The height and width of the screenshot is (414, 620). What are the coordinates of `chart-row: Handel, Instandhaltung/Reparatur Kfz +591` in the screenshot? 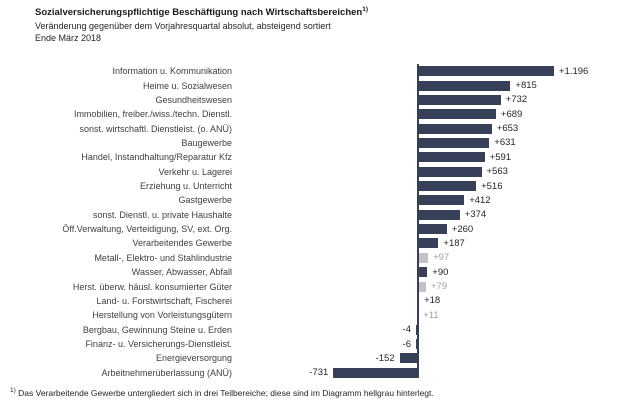 It's located at (310, 157).